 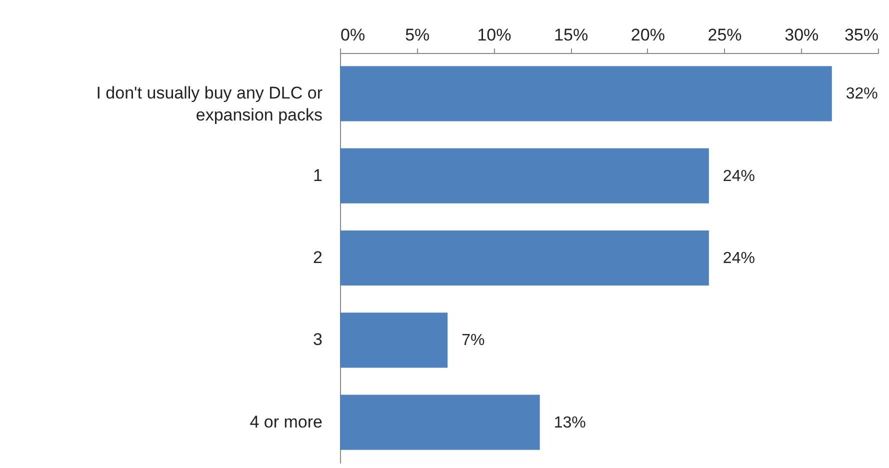 I want to click on y-tick-label: 3, so click(x=317, y=340).